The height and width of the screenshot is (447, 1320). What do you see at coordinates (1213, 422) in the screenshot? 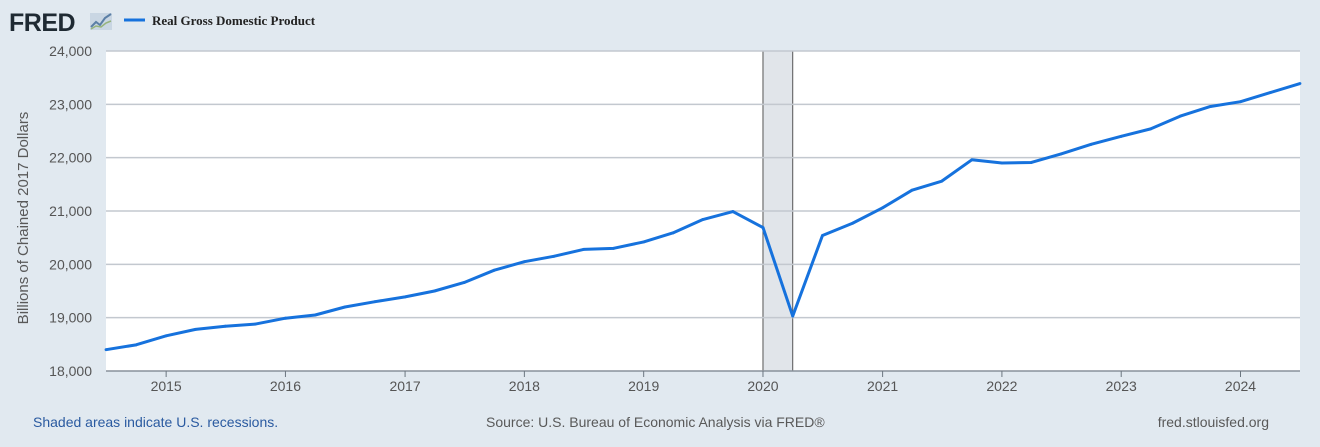
I see `site-link: fred.stlouisfed.org` at bounding box center [1213, 422].